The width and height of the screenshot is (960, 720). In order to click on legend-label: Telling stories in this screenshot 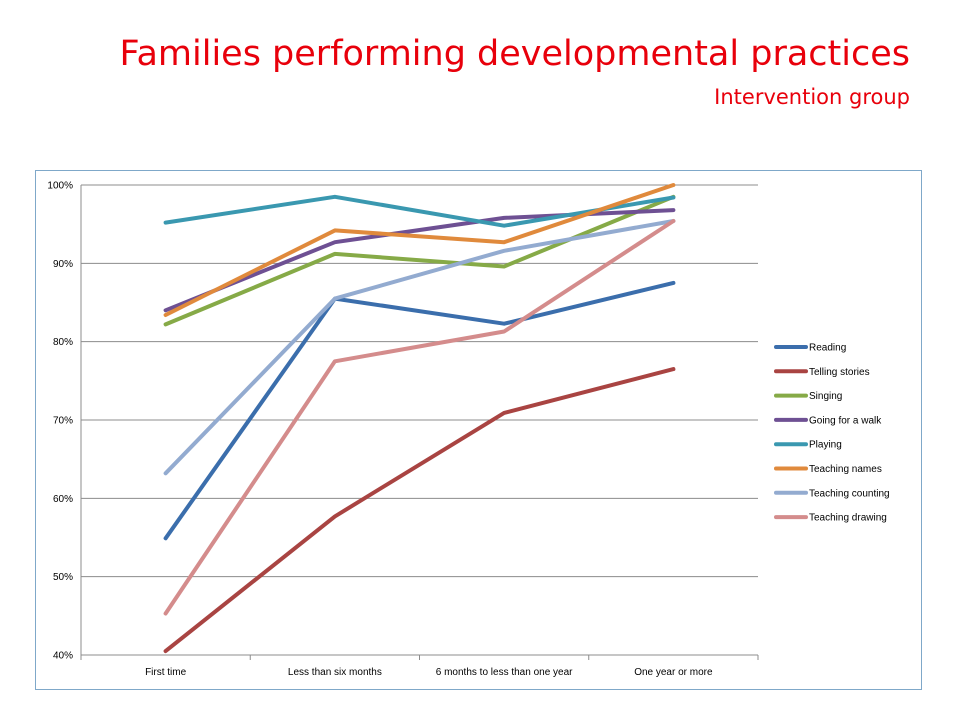, I will do `click(839, 372)`.